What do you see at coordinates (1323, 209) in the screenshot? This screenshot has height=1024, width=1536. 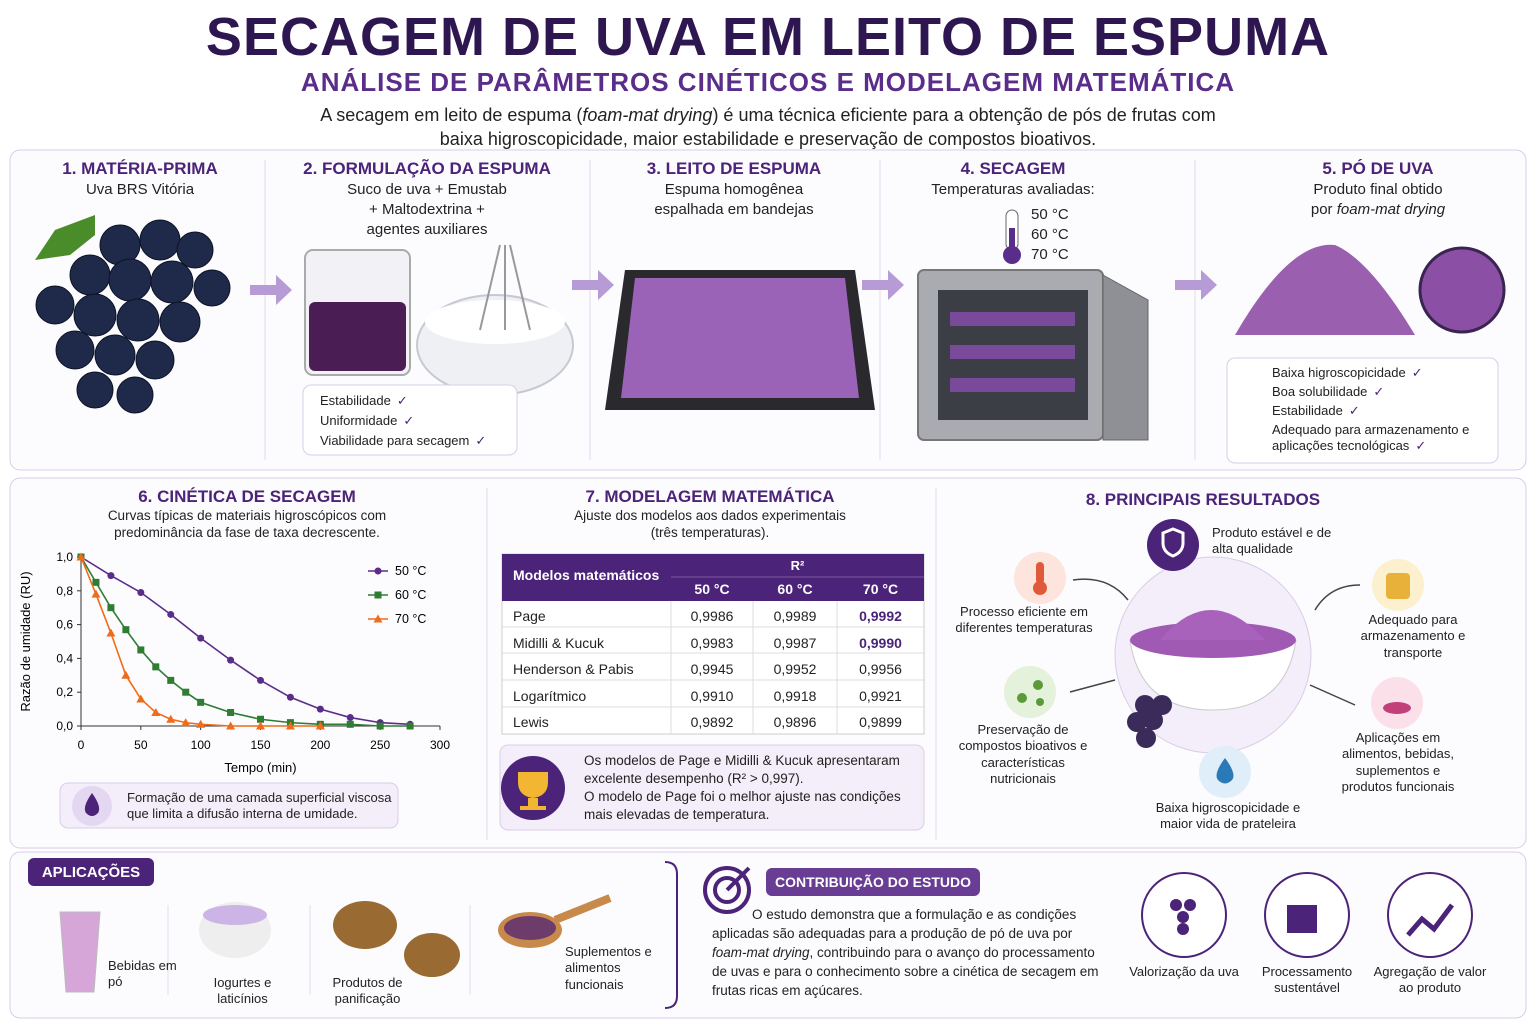 I see `step-desc-text: por` at bounding box center [1323, 209].